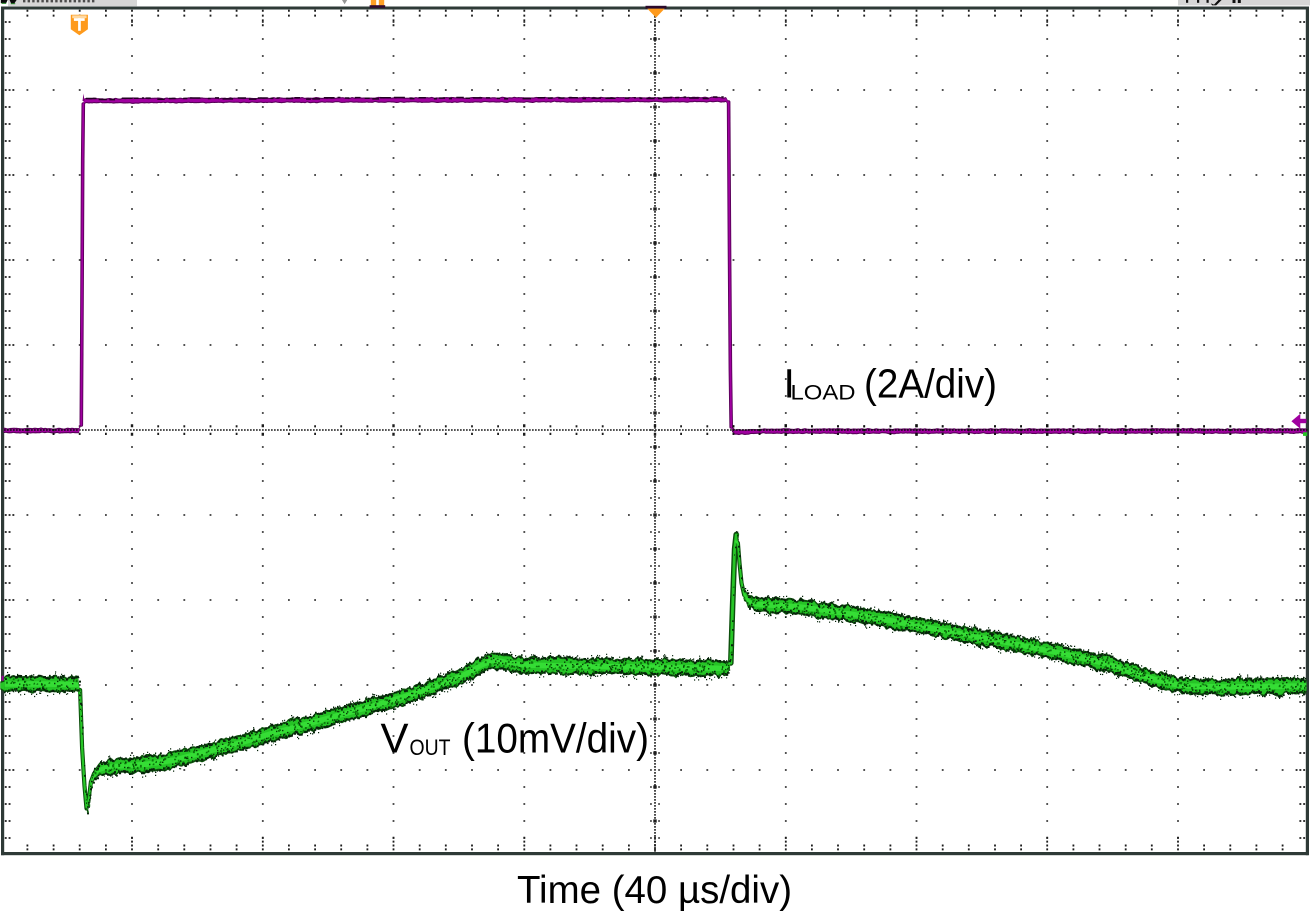 The height and width of the screenshot is (917, 1310). I want to click on svg-text: Time (40 µs/div), so click(654, 890).